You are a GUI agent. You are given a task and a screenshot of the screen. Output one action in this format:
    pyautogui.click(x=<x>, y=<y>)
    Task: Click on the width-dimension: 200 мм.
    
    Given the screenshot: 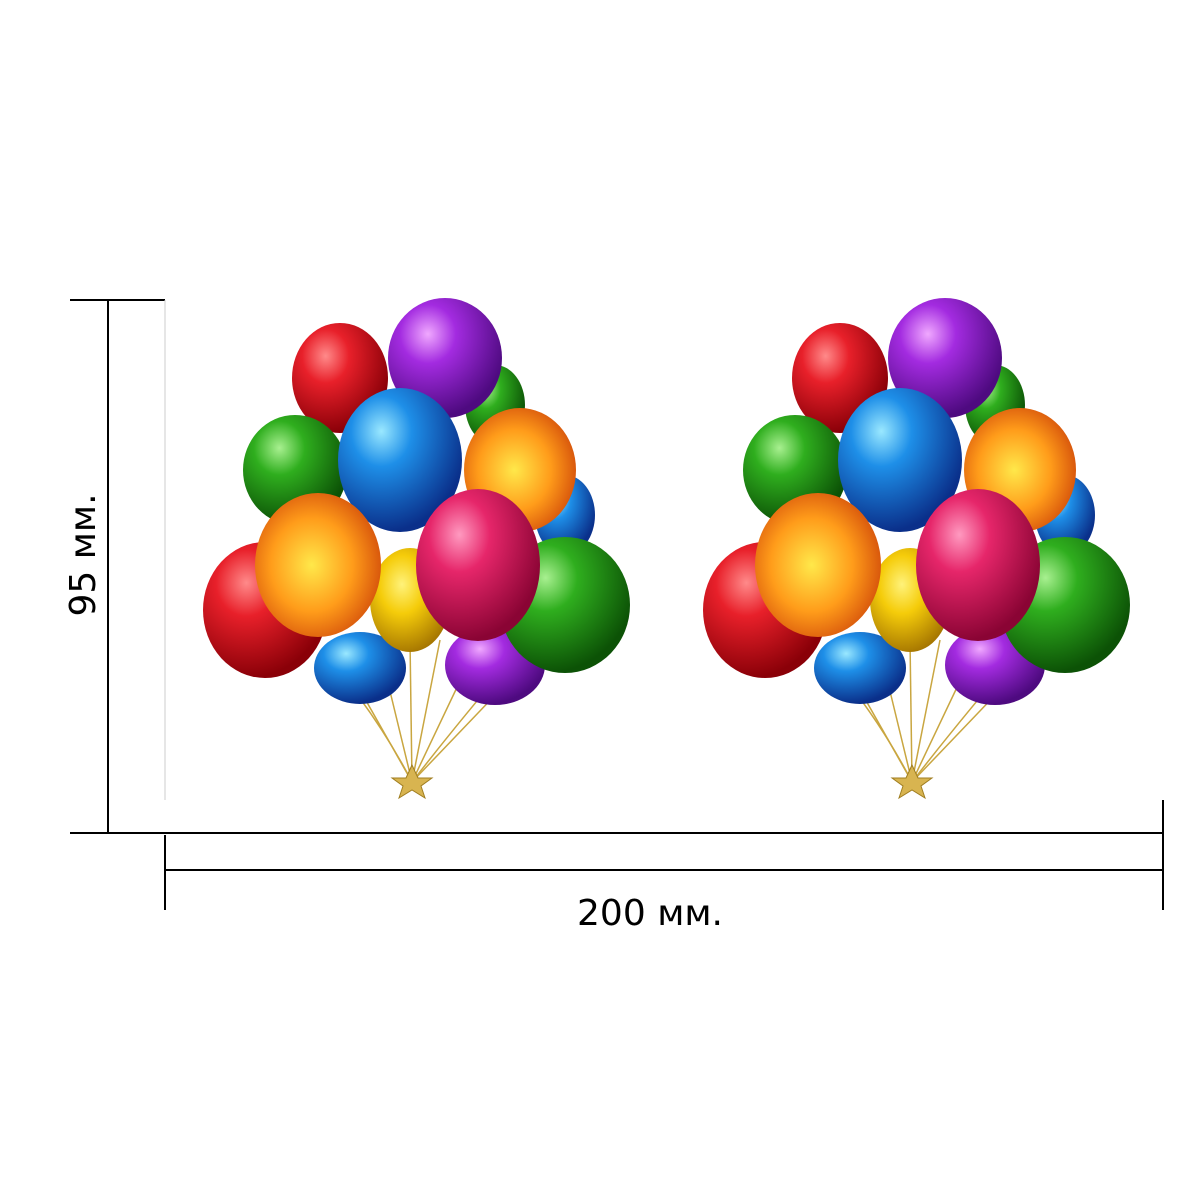 What is the action you would take?
    pyautogui.click(x=664, y=867)
    